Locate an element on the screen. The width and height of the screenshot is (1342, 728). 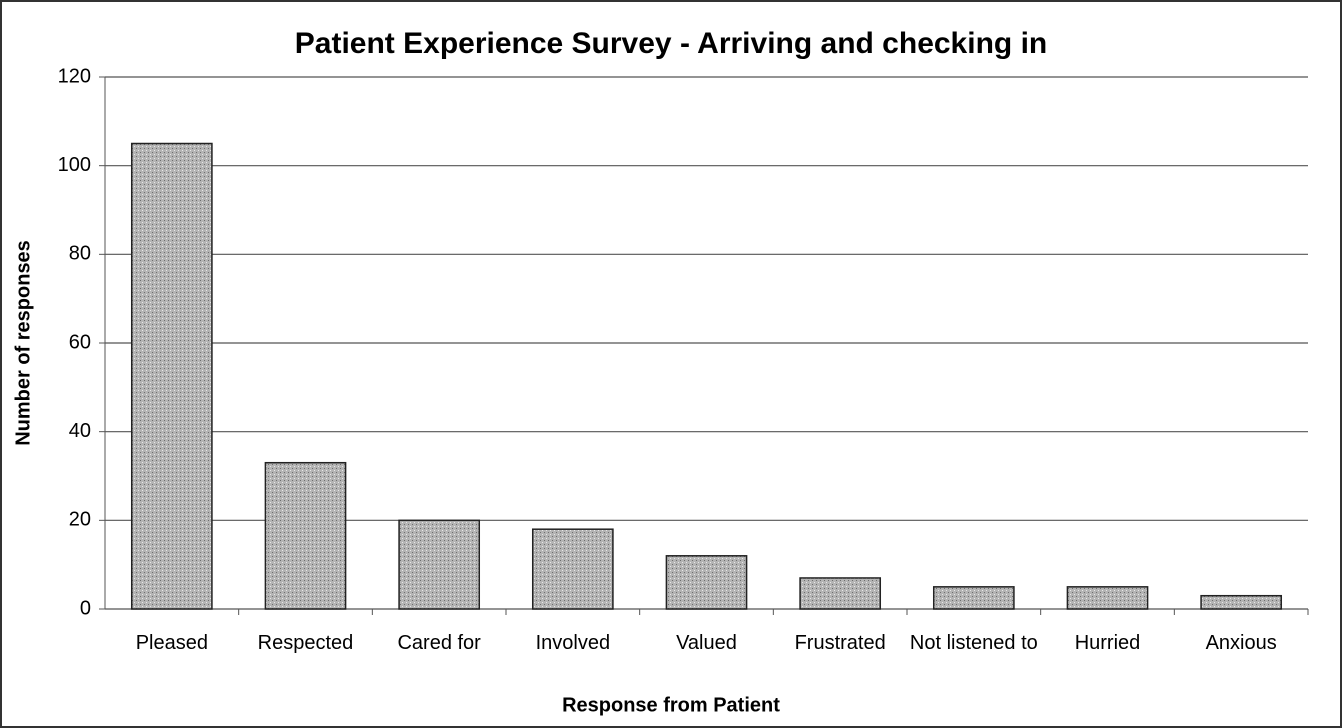
x-tick-label: Valued is located at coordinates (706, 643).